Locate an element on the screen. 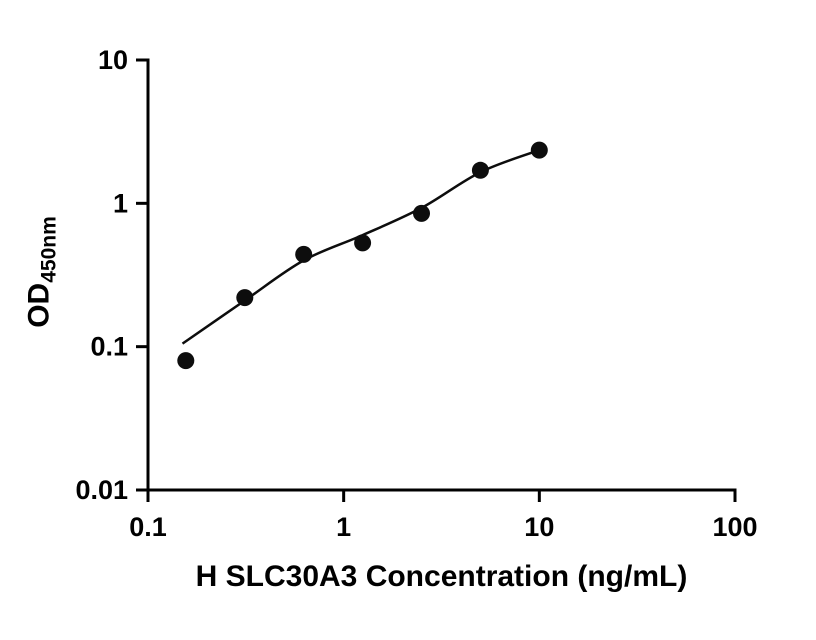 The height and width of the screenshot is (640, 816). x-axis-title: H SLC30A3 Concentration (ng/mL) is located at coordinates (441, 576).